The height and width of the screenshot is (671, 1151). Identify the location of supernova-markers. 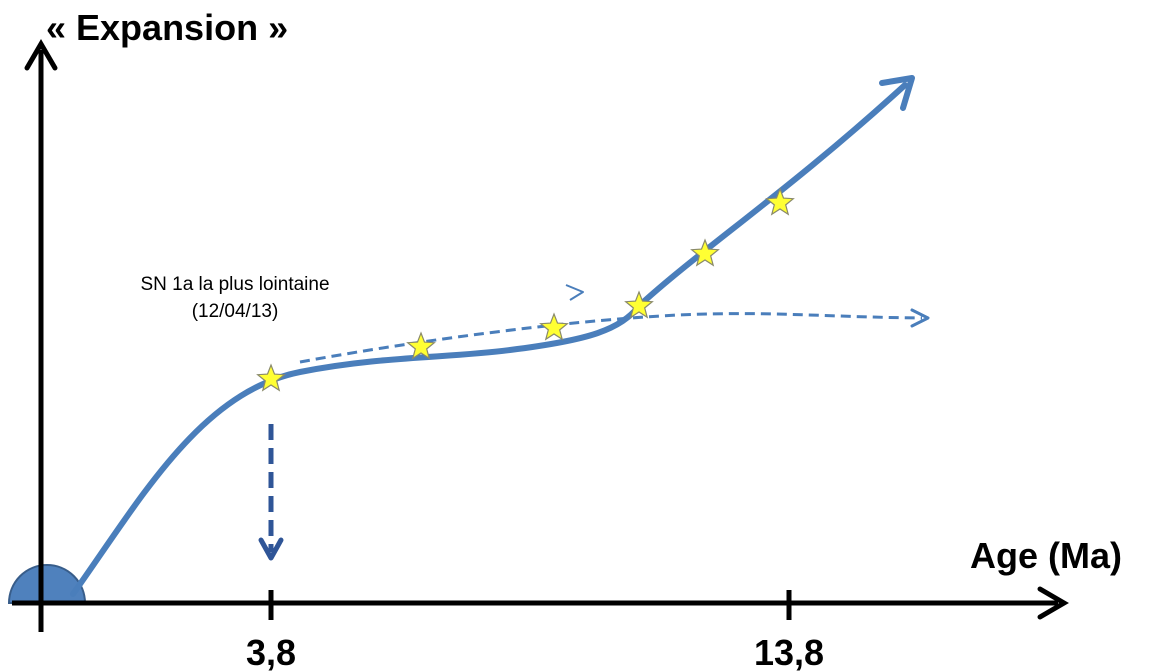
(525, 289).